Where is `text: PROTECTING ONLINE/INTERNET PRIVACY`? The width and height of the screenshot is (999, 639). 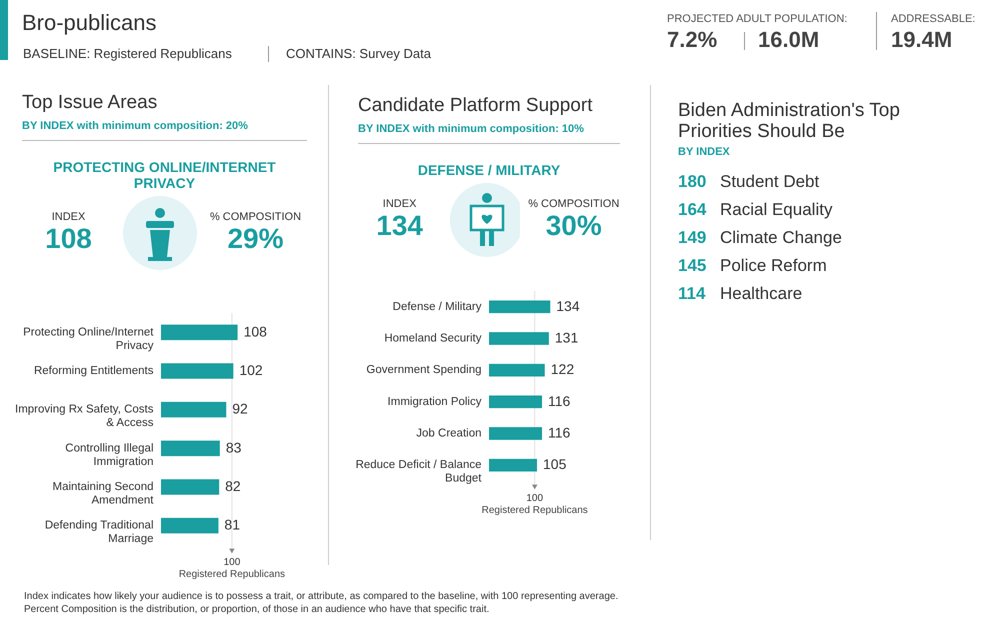 text: PROTECTING ONLINE/INTERNET PRIVACY is located at coordinates (164, 175).